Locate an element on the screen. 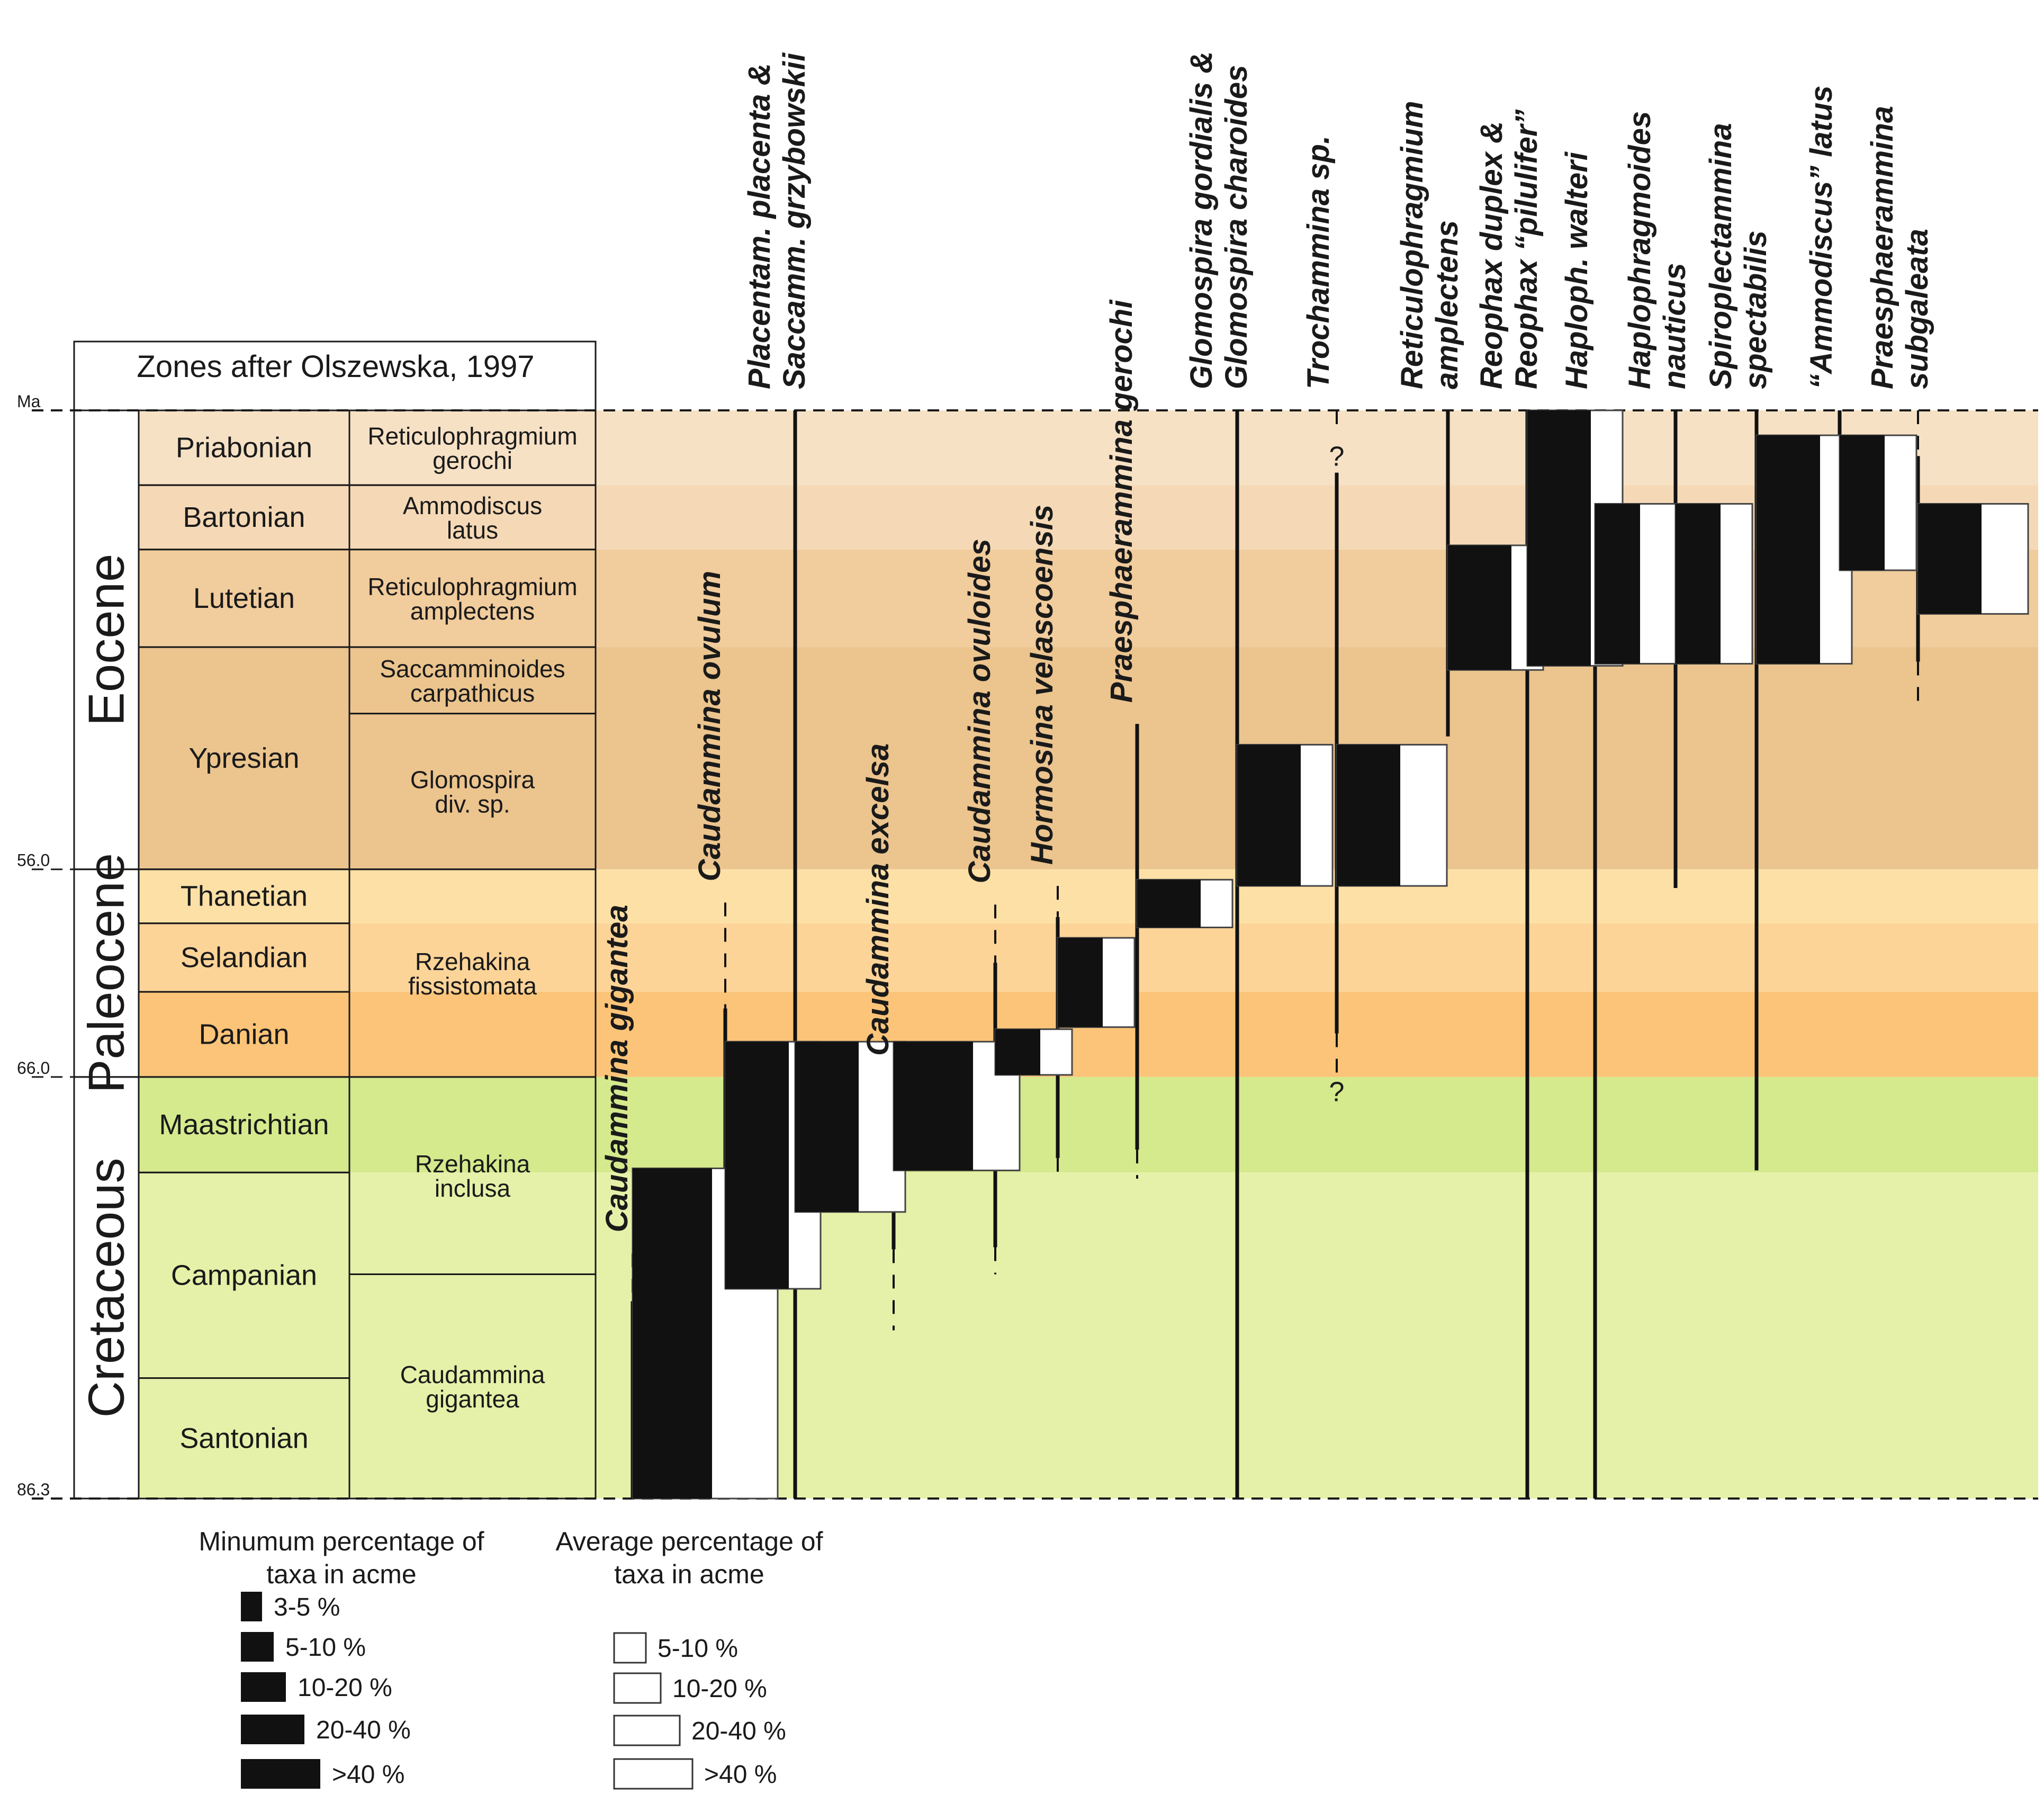  legend-min-label-3-5: 3-5 % is located at coordinates (307, 1607).